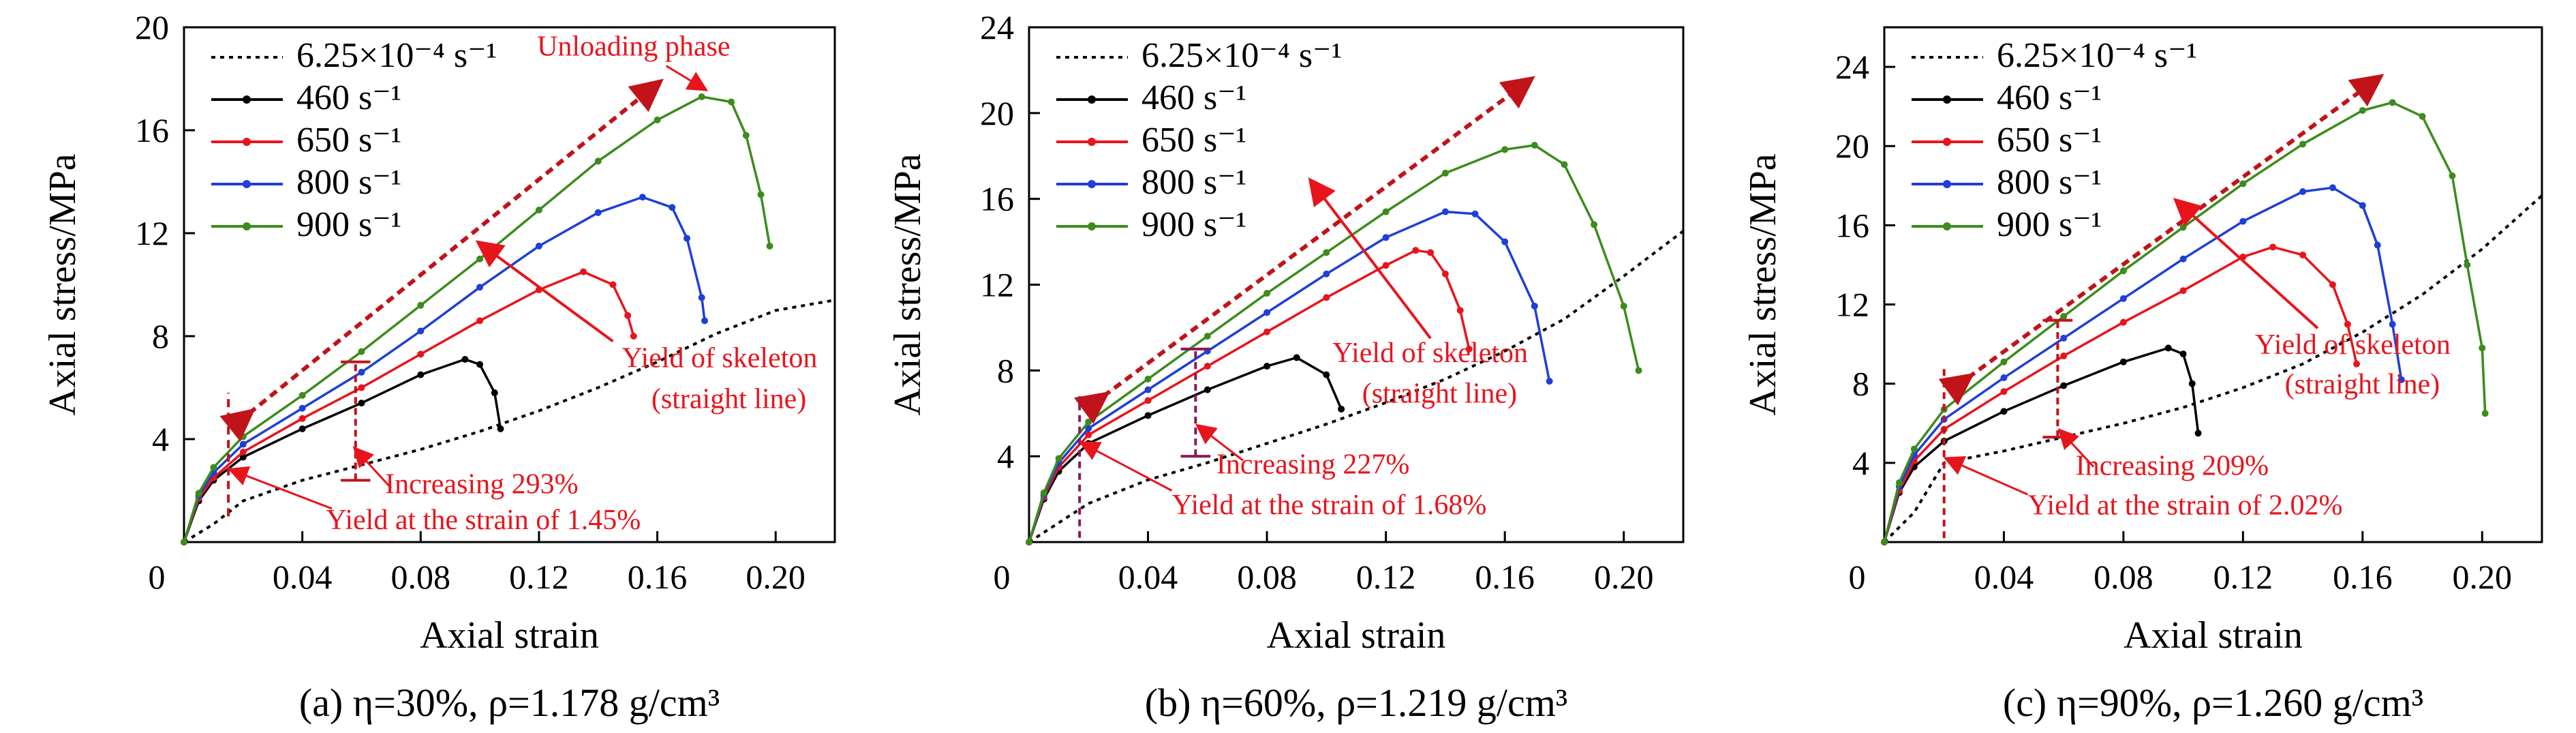 This screenshot has width=2576, height=733. I want to click on annotation-yield-strain: Yield at the strain of 1.45%, so click(484, 520).